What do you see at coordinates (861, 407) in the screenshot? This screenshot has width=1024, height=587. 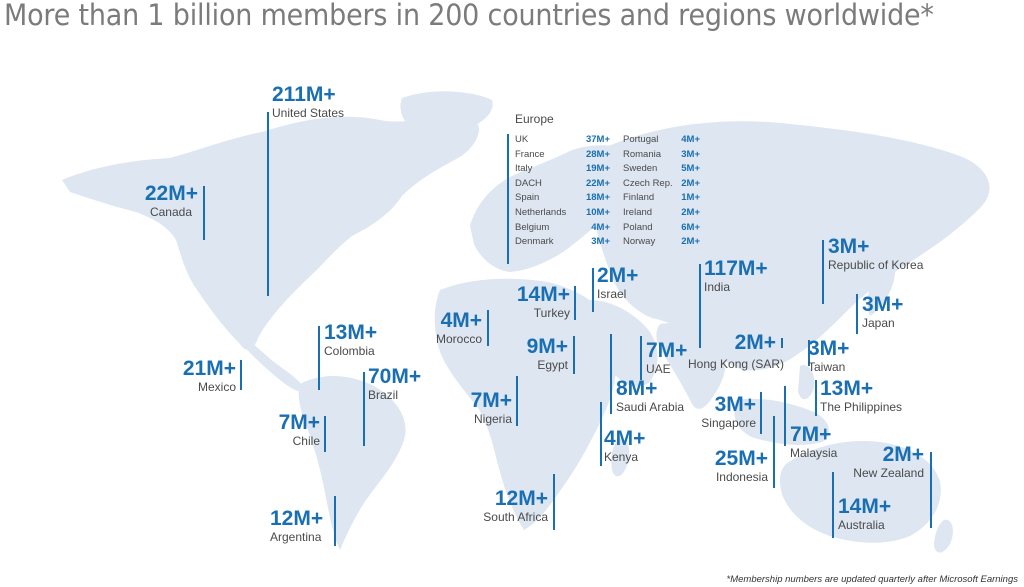 I see `stat-label: The Philippines` at bounding box center [861, 407].